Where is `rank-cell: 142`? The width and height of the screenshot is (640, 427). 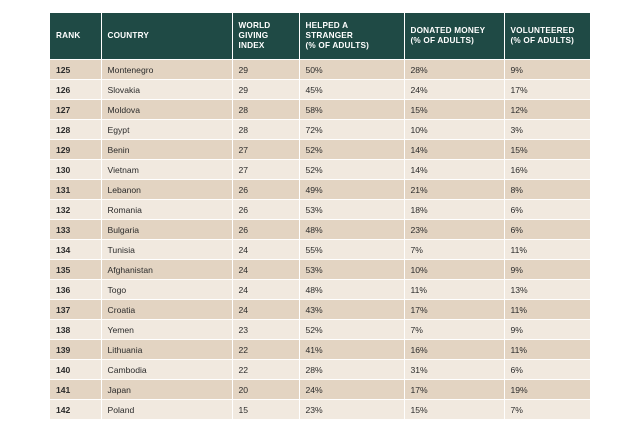 rank-cell: 142 is located at coordinates (76, 409).